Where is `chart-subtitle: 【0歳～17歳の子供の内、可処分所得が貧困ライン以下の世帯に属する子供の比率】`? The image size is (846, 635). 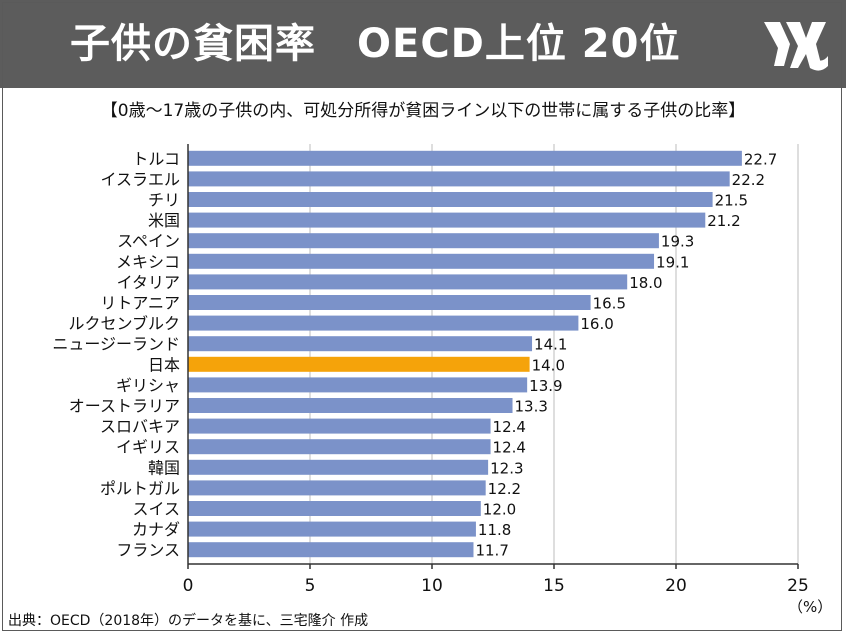 chart-subtitle: 【0歳～17歳の子供の内、可処分所得が貧困ライン以下の世帯に属する子供の比率】 is located at coordinates (423, 111).